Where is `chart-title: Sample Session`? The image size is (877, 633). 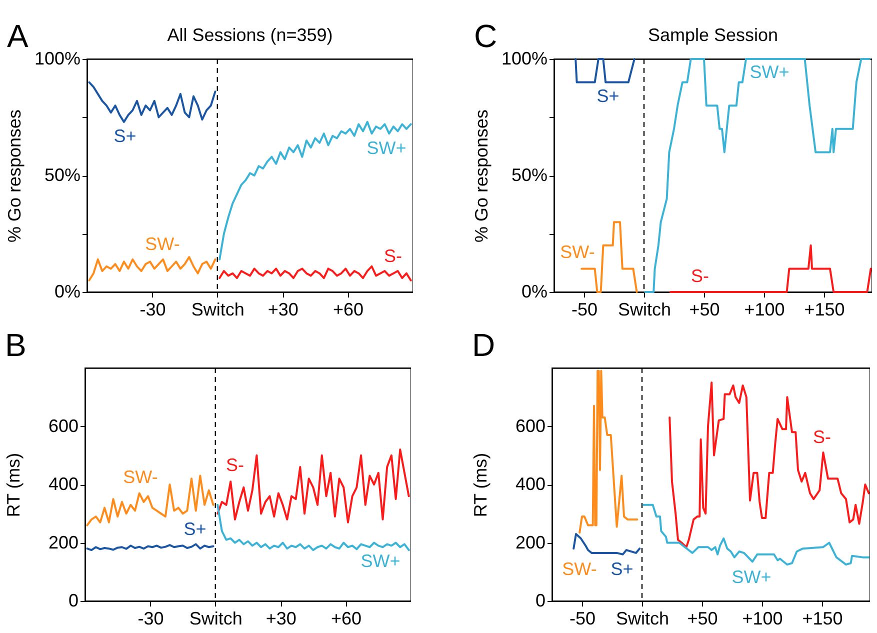
chart-title: Sample Session is located at coordinates (713, 35).